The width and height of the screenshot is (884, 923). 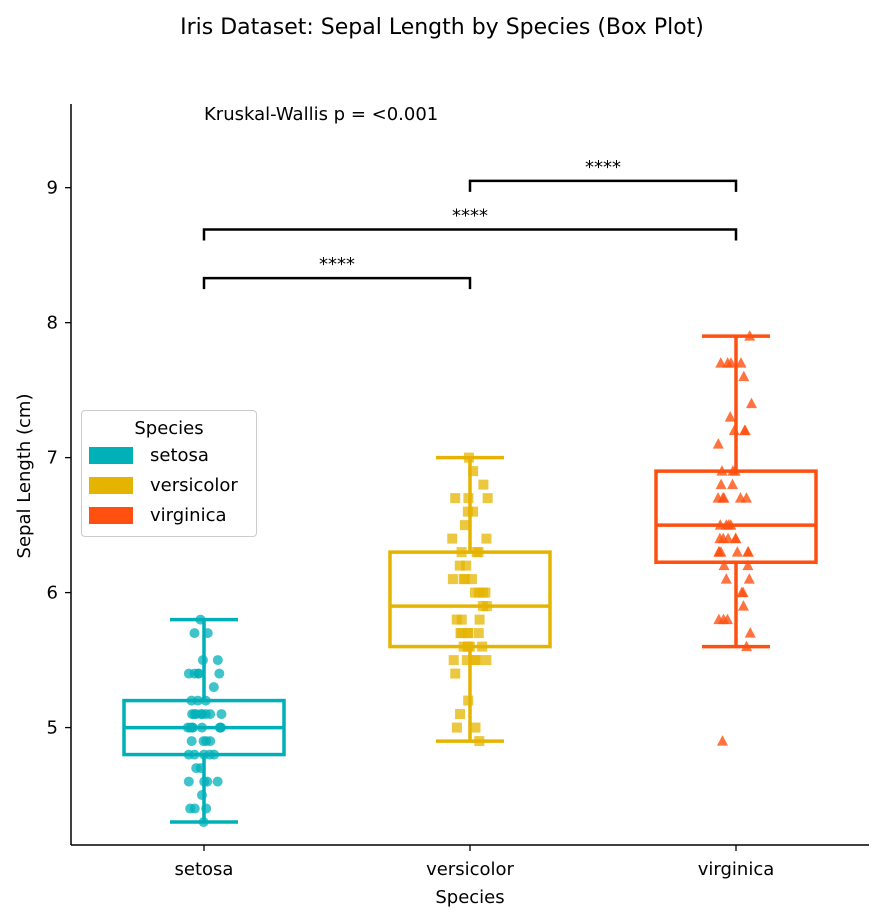 I want to click on legend-swatch-setosa, so click(x=111, y=455).